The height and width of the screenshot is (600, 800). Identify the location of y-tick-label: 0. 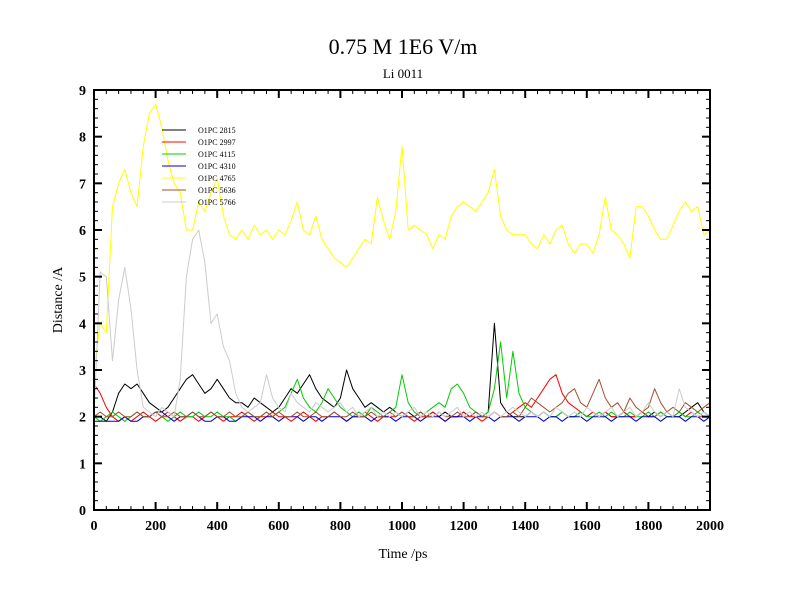
(82, 511).